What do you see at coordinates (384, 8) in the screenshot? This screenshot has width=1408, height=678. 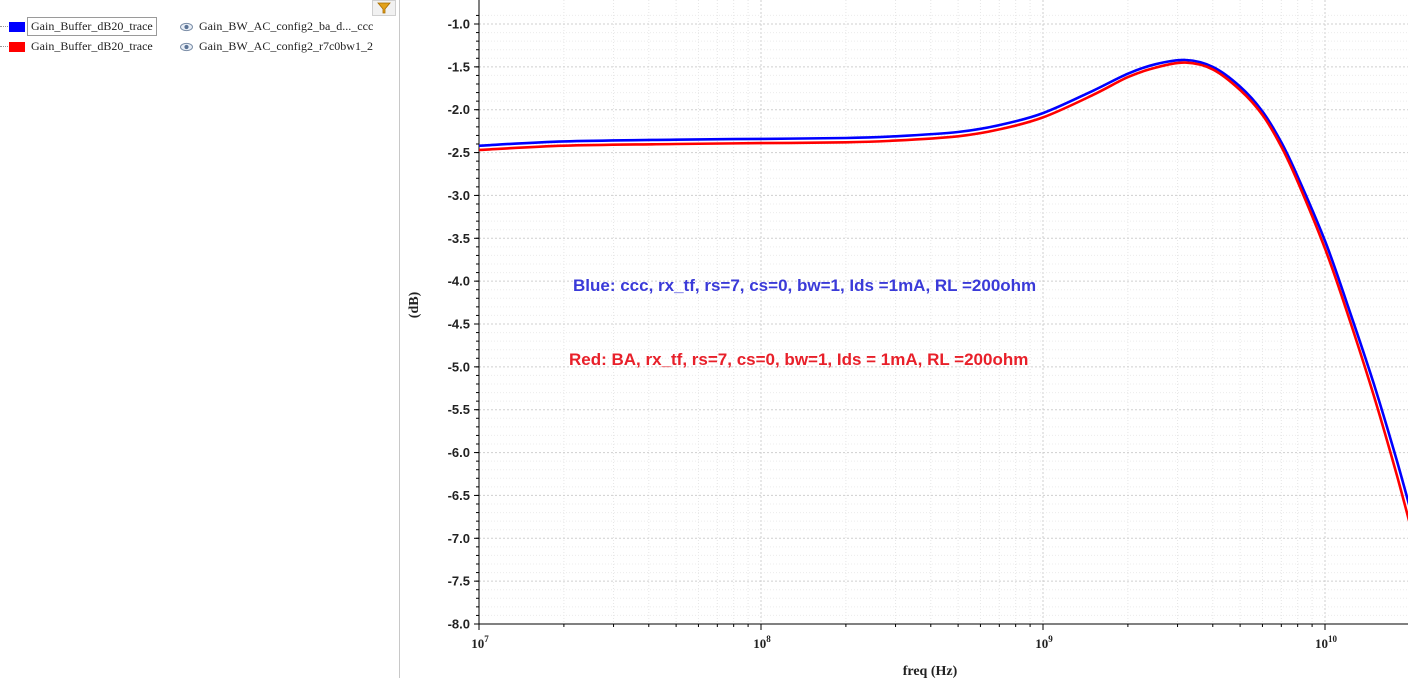 I see `filter-icon` at bounding box center [384, 8].